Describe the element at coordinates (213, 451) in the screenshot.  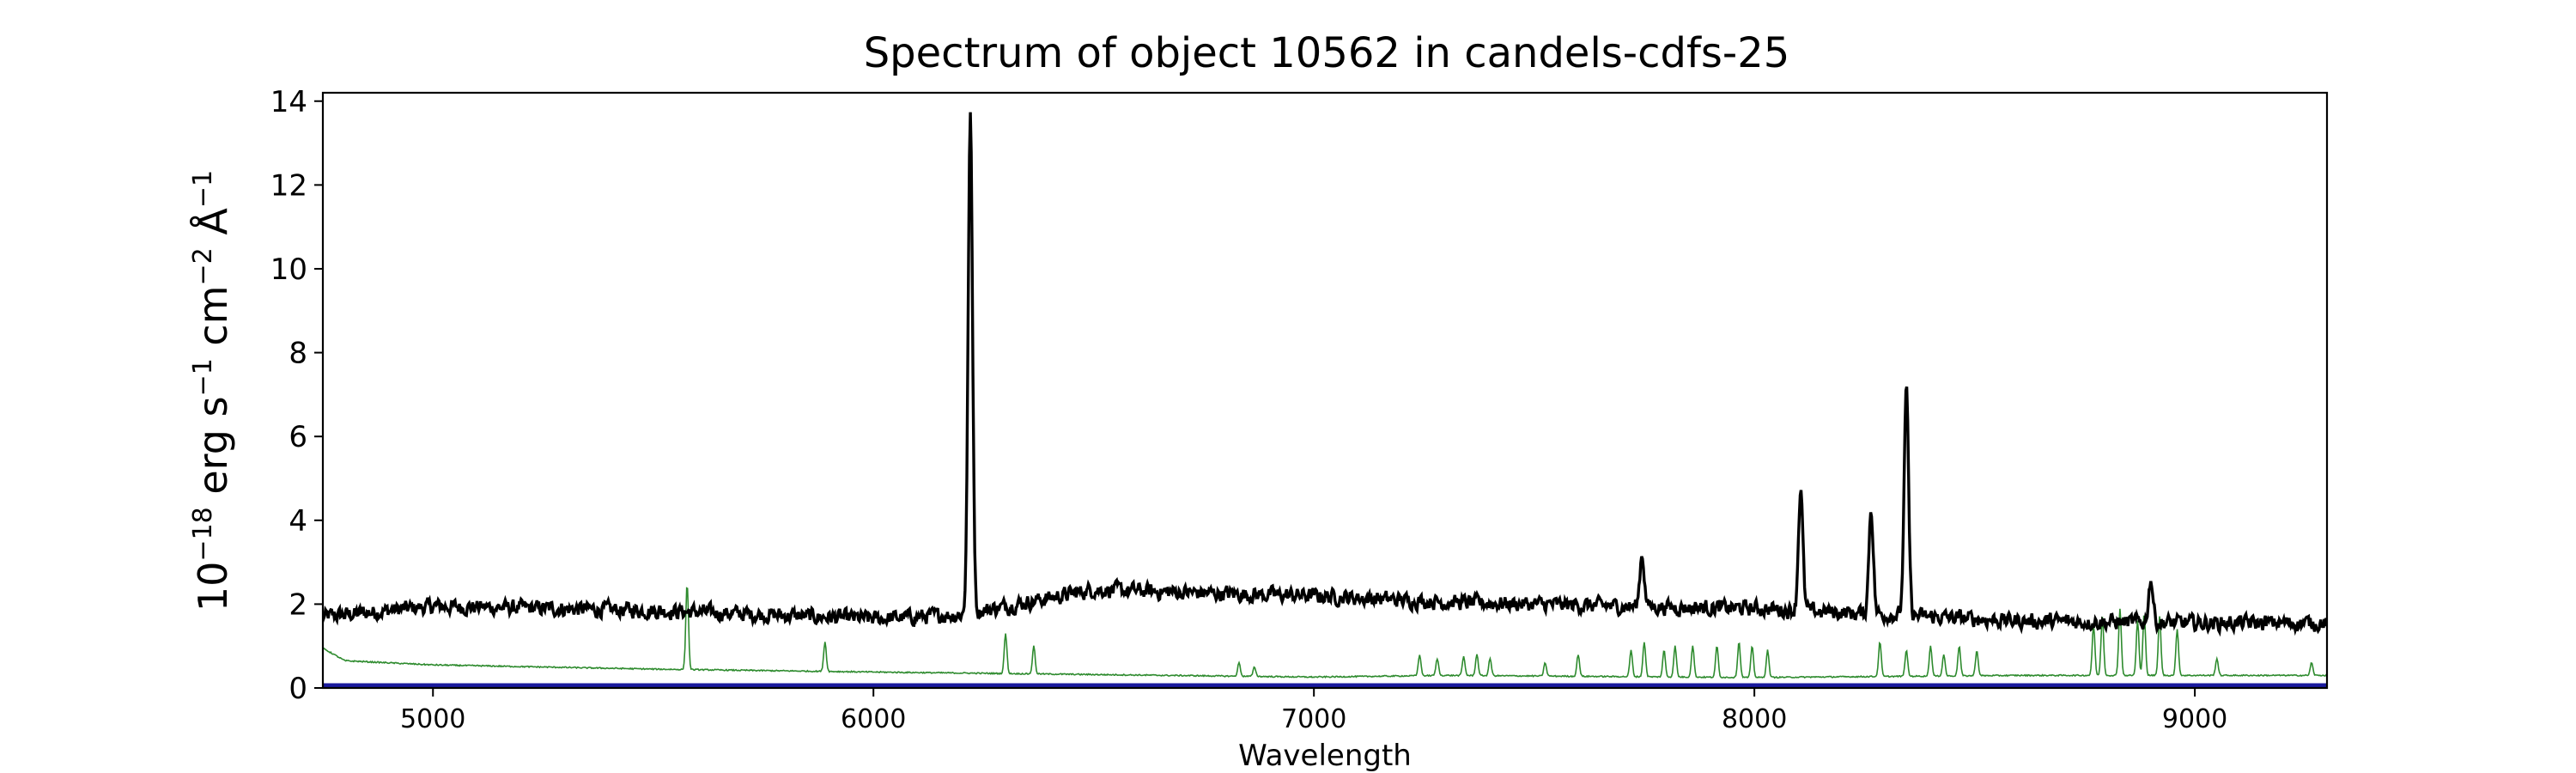
I see `y-axis-label-erg: erg s` at that location.